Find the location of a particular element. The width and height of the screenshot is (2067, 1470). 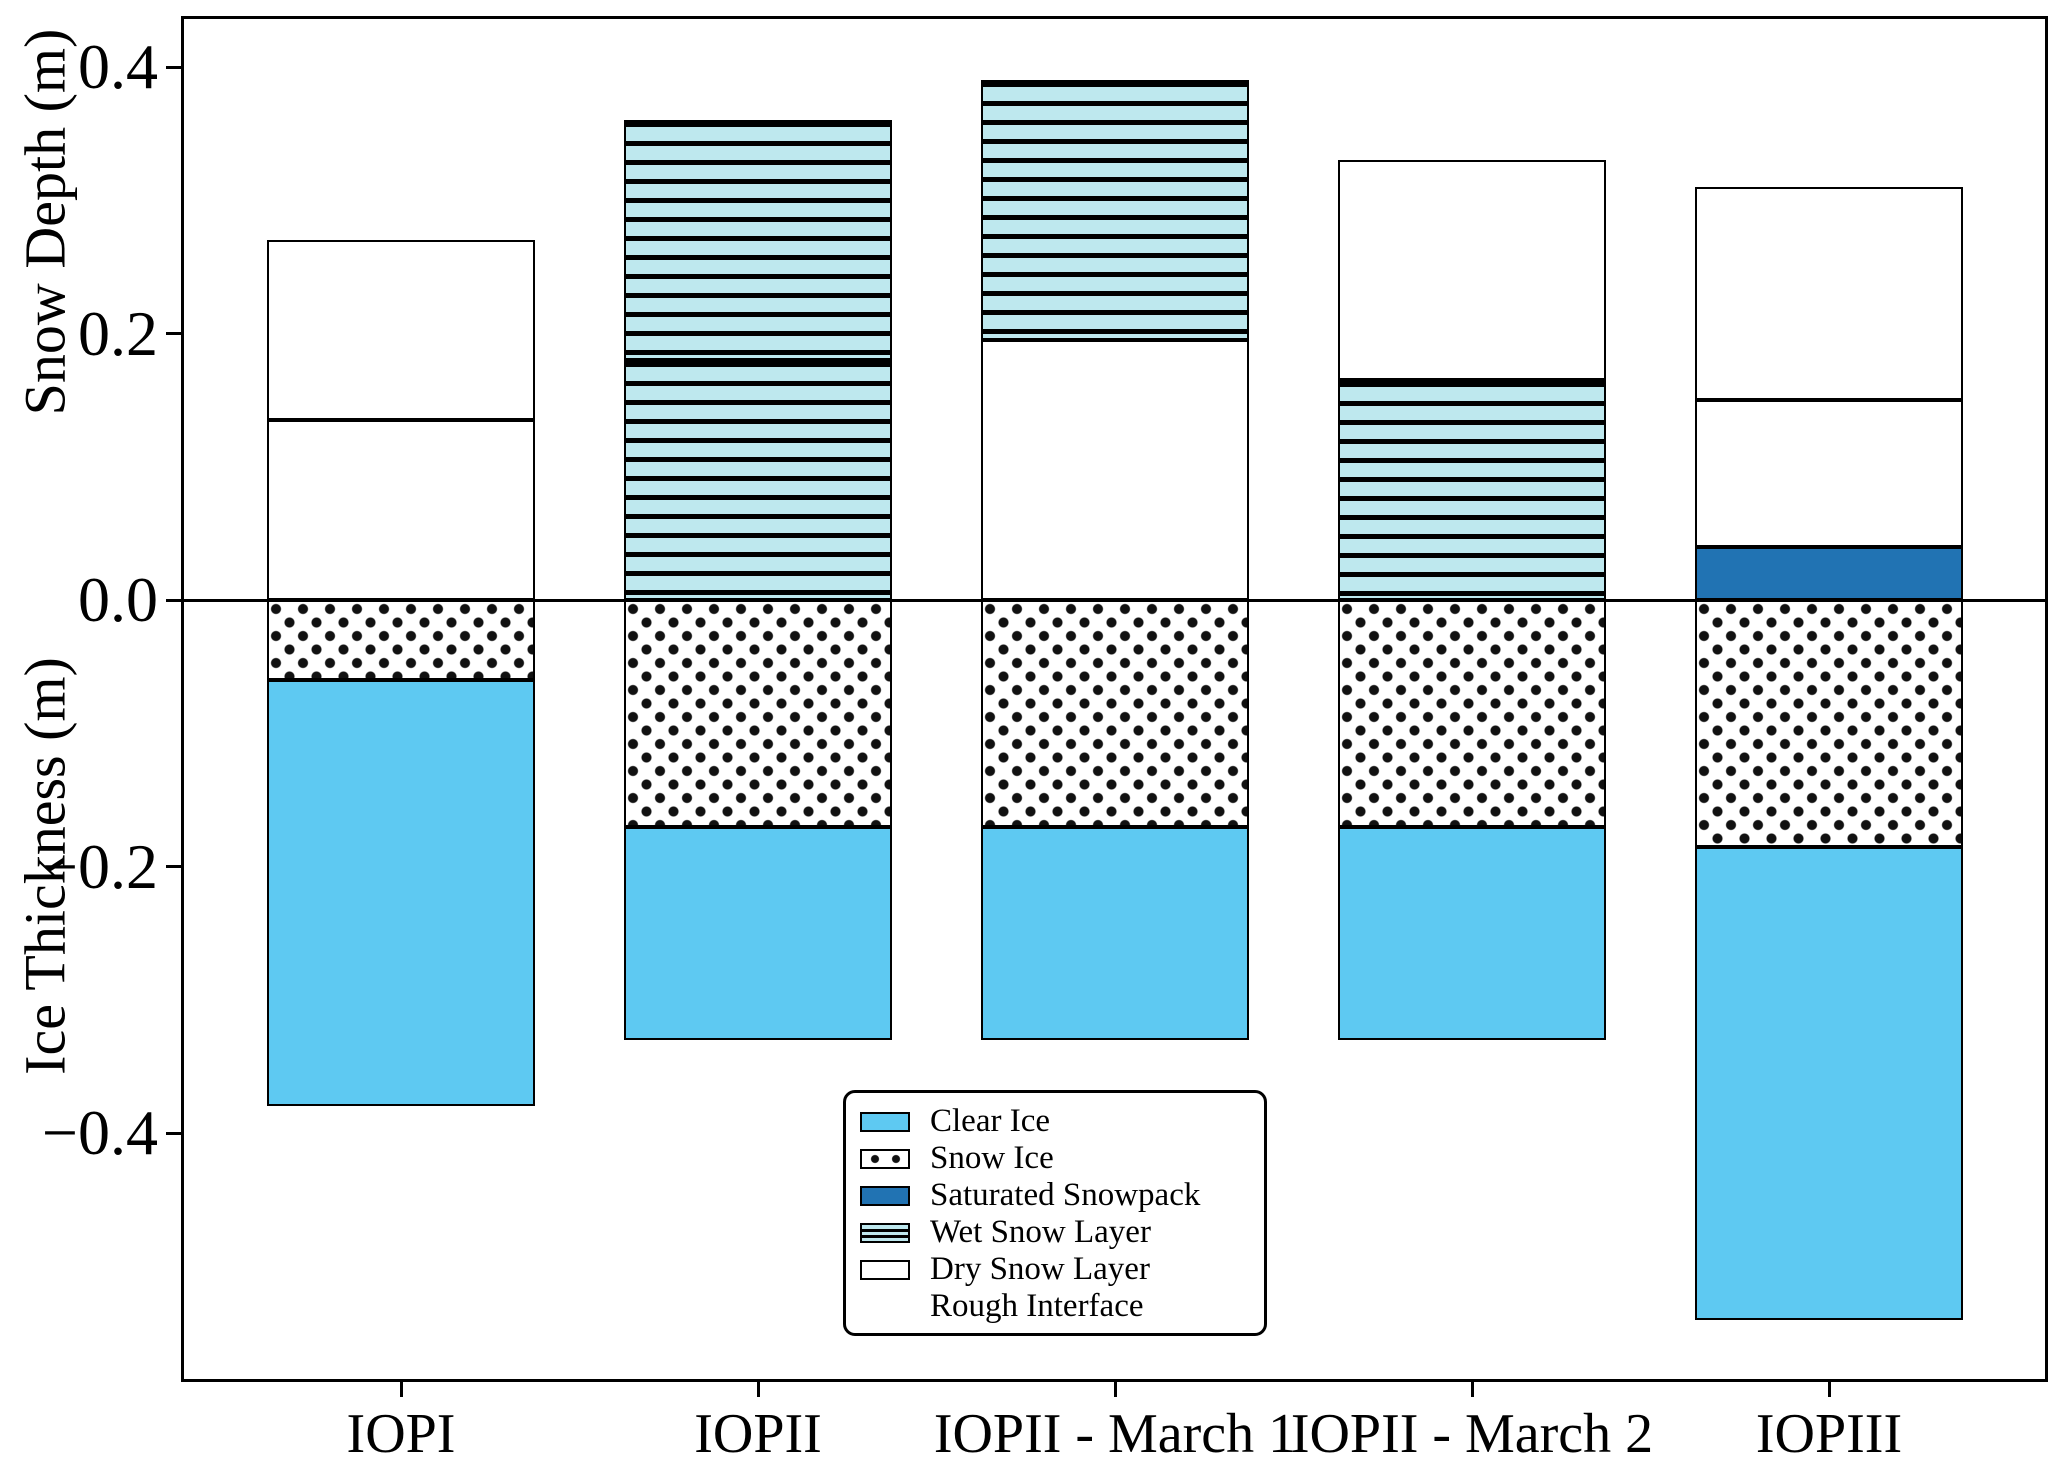

legend-swatch-wet_snow is located at coordinates (885, 1232).